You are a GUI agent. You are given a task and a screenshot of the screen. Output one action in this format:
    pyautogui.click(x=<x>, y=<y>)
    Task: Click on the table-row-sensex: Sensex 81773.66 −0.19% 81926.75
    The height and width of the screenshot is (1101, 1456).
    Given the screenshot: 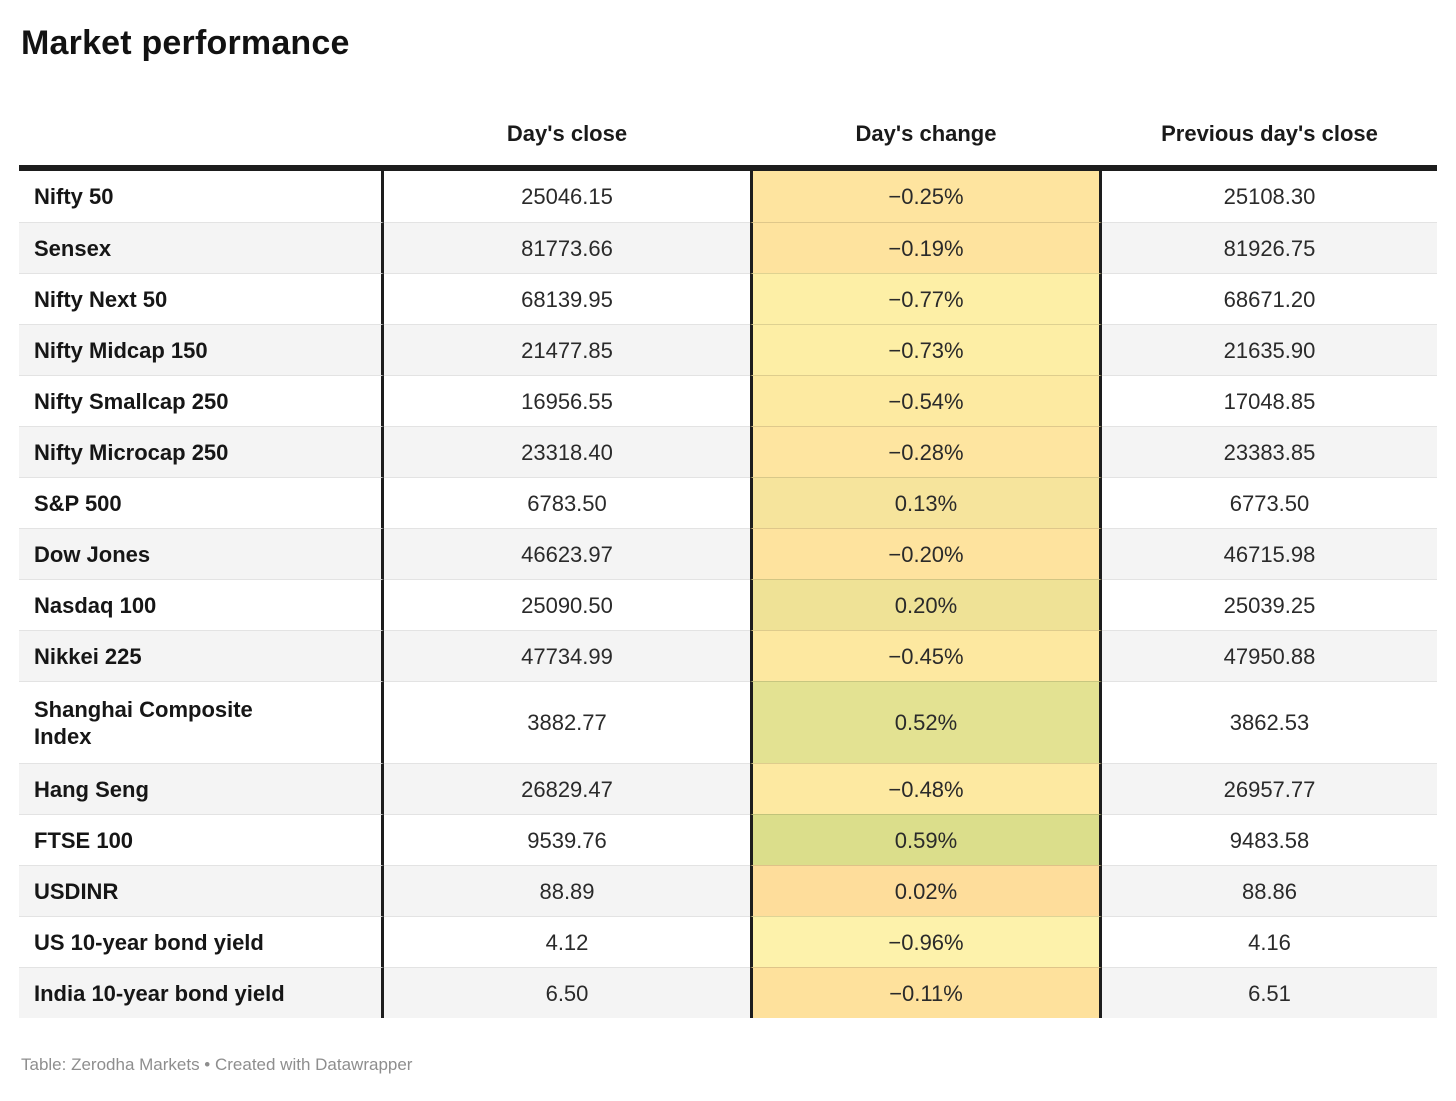 What is the action you would take?
    pyautogui.click(x=728, y=247)
    